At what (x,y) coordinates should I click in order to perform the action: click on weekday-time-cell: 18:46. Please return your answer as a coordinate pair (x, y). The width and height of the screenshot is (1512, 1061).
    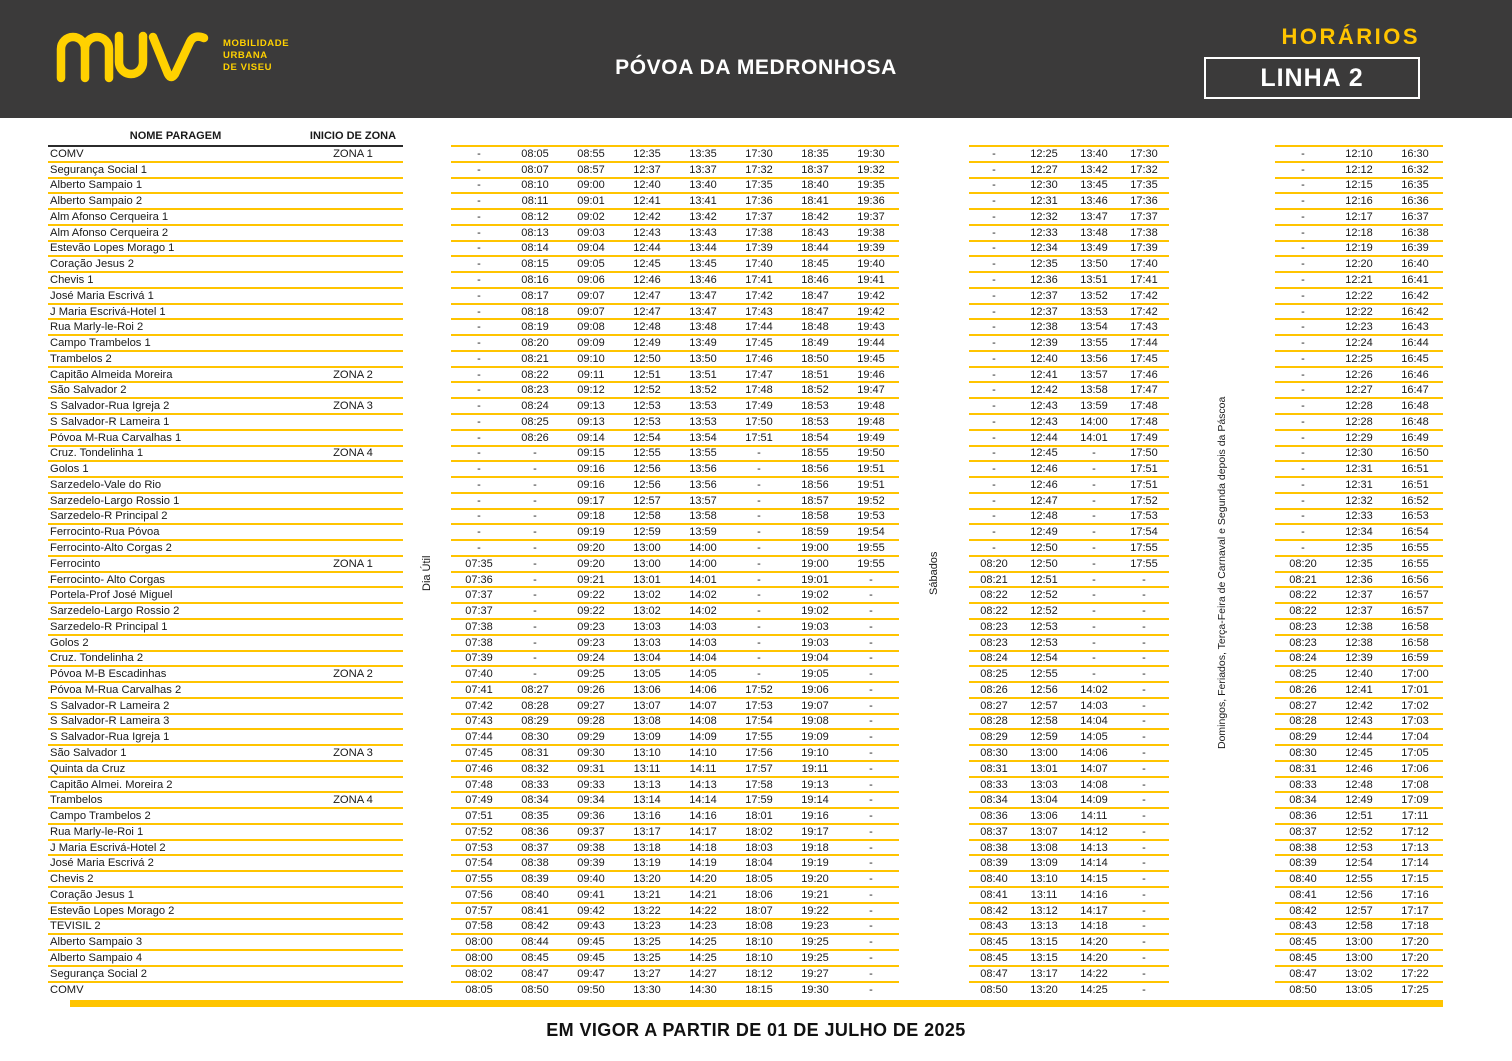
    Looking at the image, I should click on (815, 281).